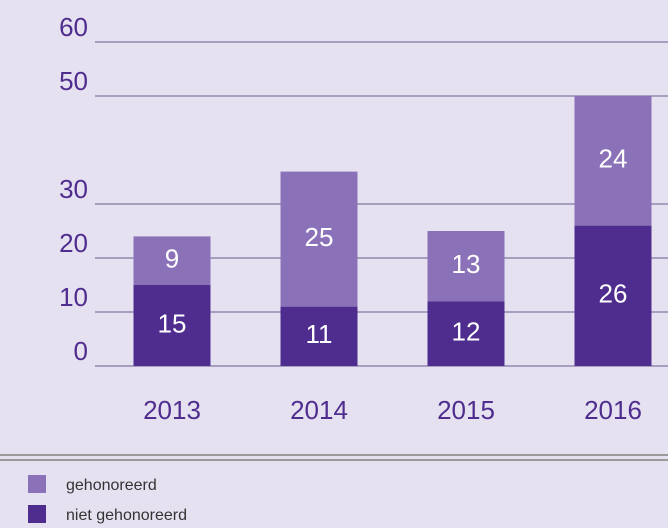 This screenshot has height=528, width=668. What do you see at coordinates (466, 331) in the screenshot?
I see `value-label: 12` at bounding box center [466, 331].